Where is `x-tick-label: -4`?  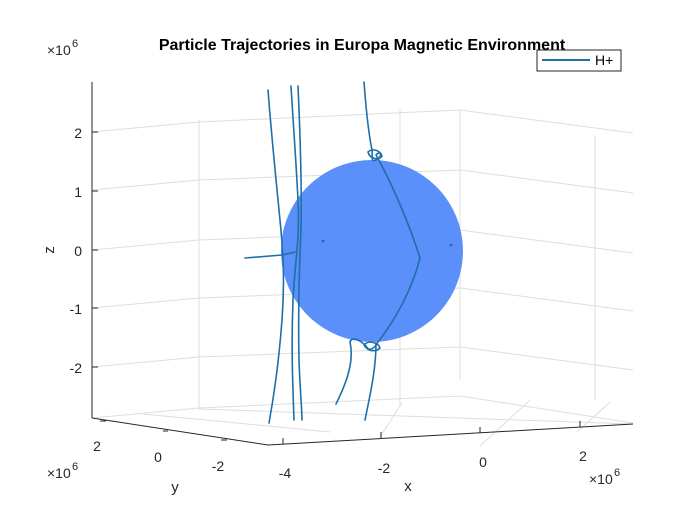 x-tick-label: -4 is located at coordinates (285, 473).